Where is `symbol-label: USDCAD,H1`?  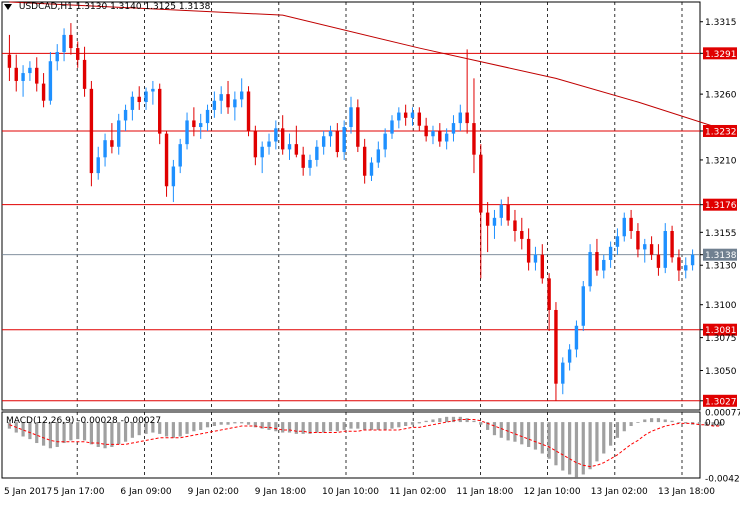
symbol-label: USDCAD,H1 is located at coordinates (45, 7).